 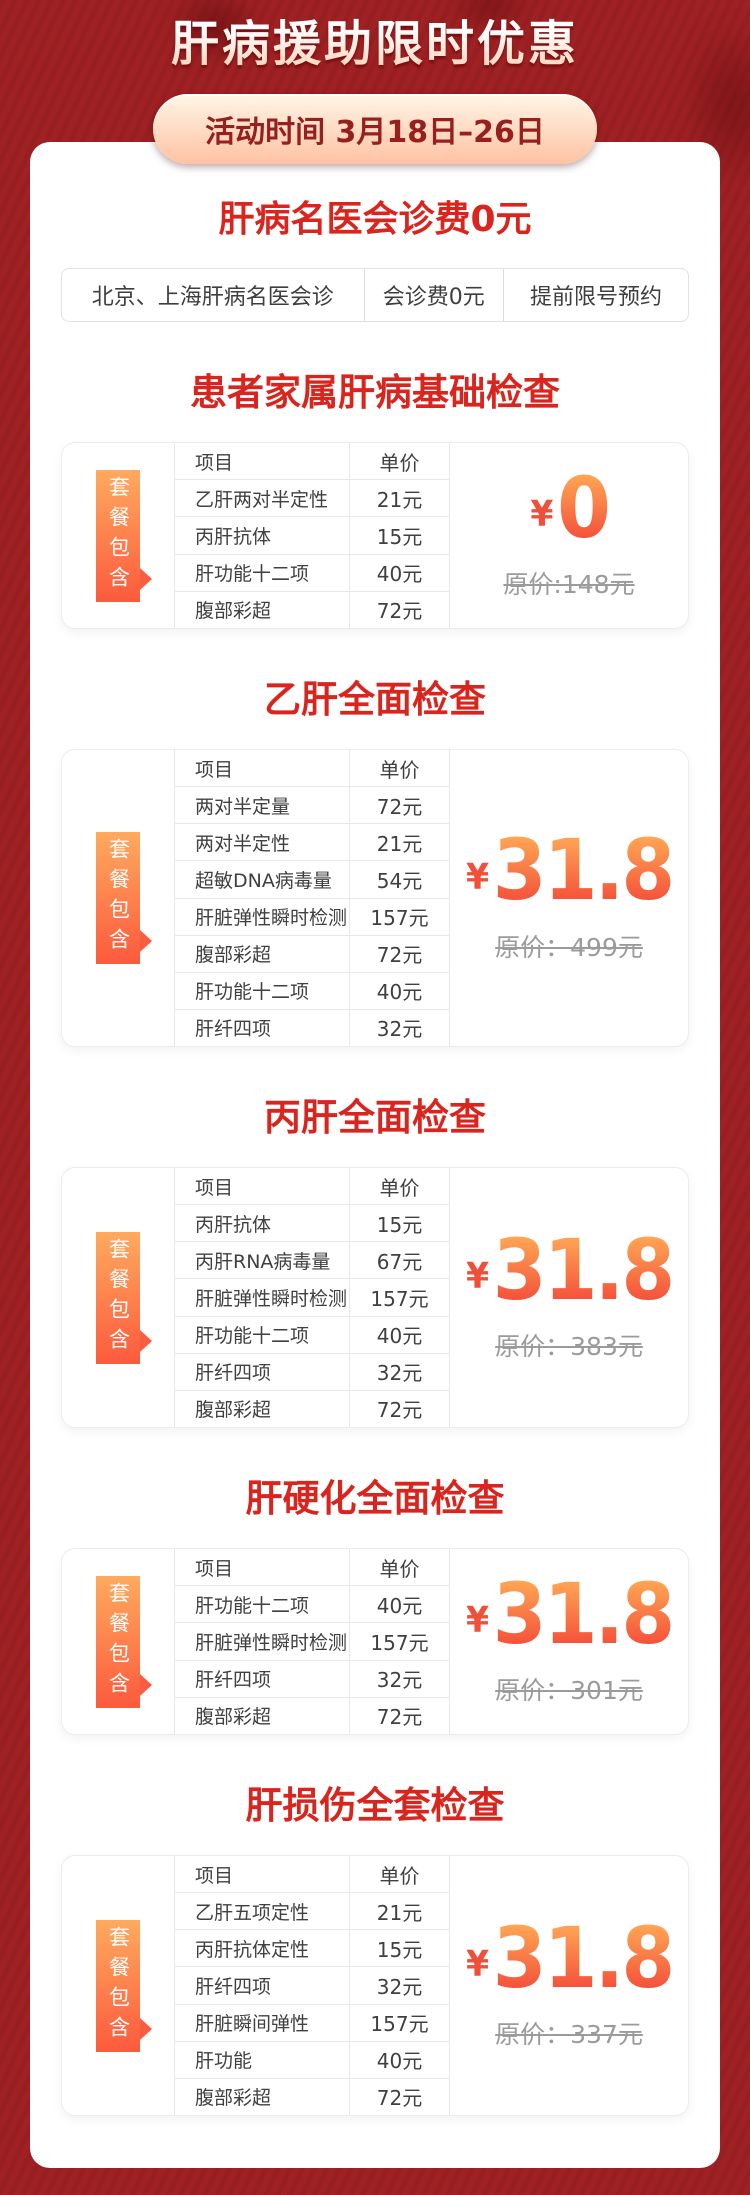 I want to click on tag-item: 北京、上海肝病名医会诊, so click(x=212, y=297).